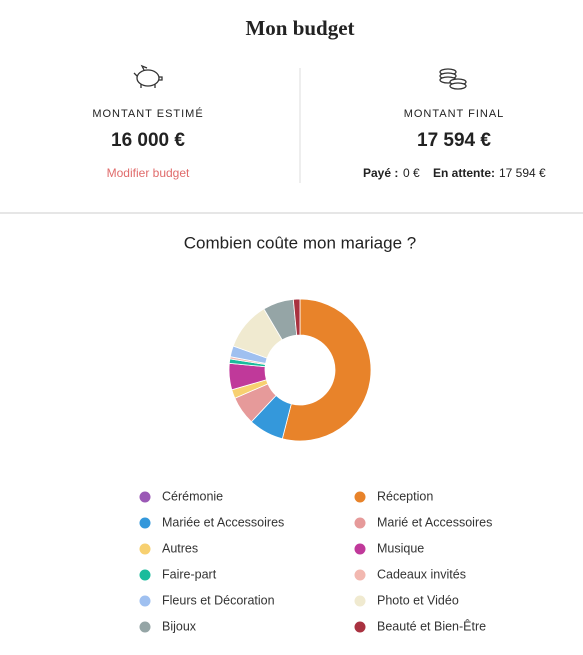 The image size is (583, 655). Describe the element at coordinates (522, 173) in the screenshot. I see `pending-amount: 17 594 €` at that location.